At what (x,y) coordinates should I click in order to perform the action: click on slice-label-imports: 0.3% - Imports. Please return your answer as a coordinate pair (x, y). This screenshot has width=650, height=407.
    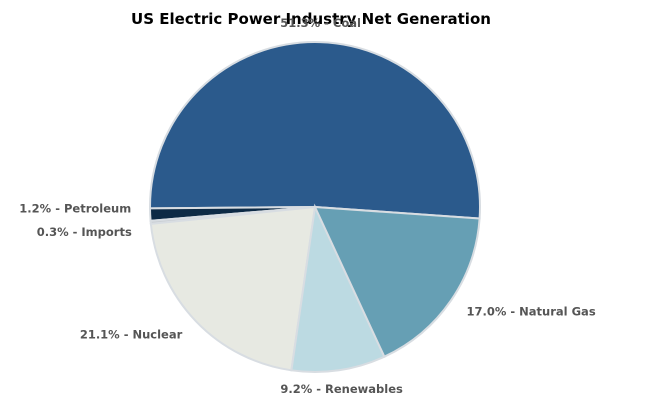
    Looking at the image, I should click on (84, 232).